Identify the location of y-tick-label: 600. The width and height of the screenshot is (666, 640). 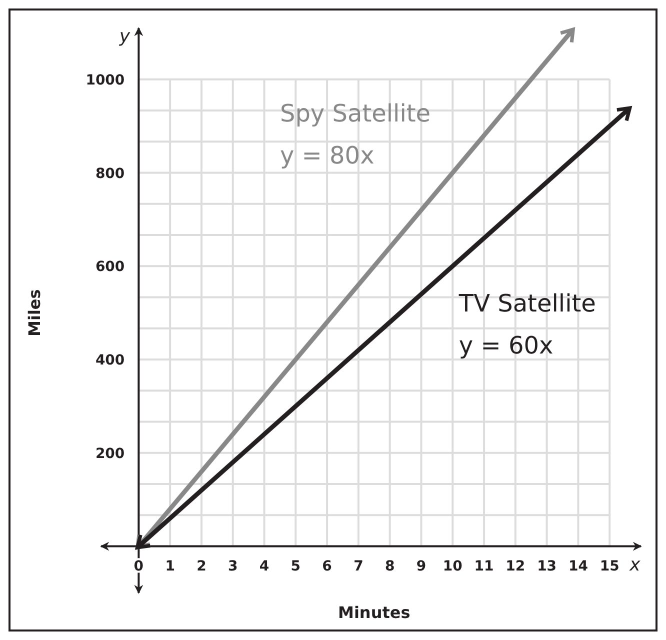
(110, 267).